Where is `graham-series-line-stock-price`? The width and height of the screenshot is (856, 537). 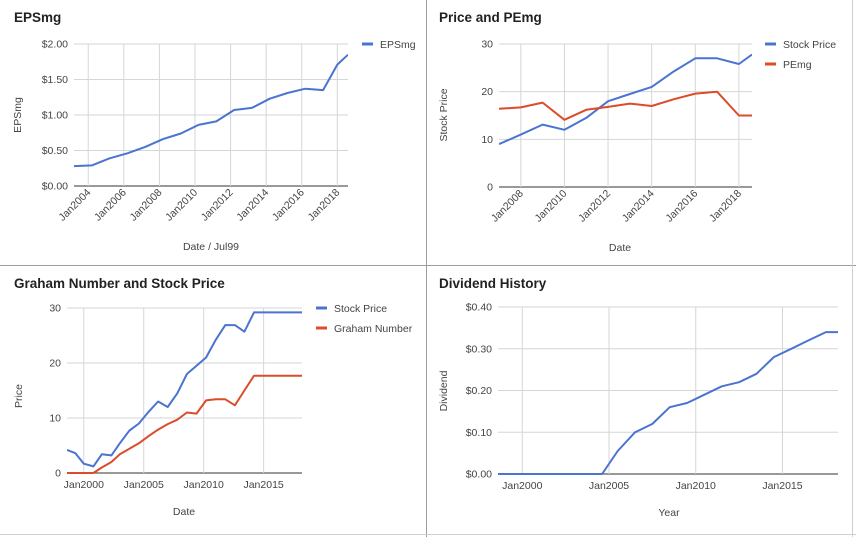
graham-series-line-stock-price is located at coordinates (184, 389).